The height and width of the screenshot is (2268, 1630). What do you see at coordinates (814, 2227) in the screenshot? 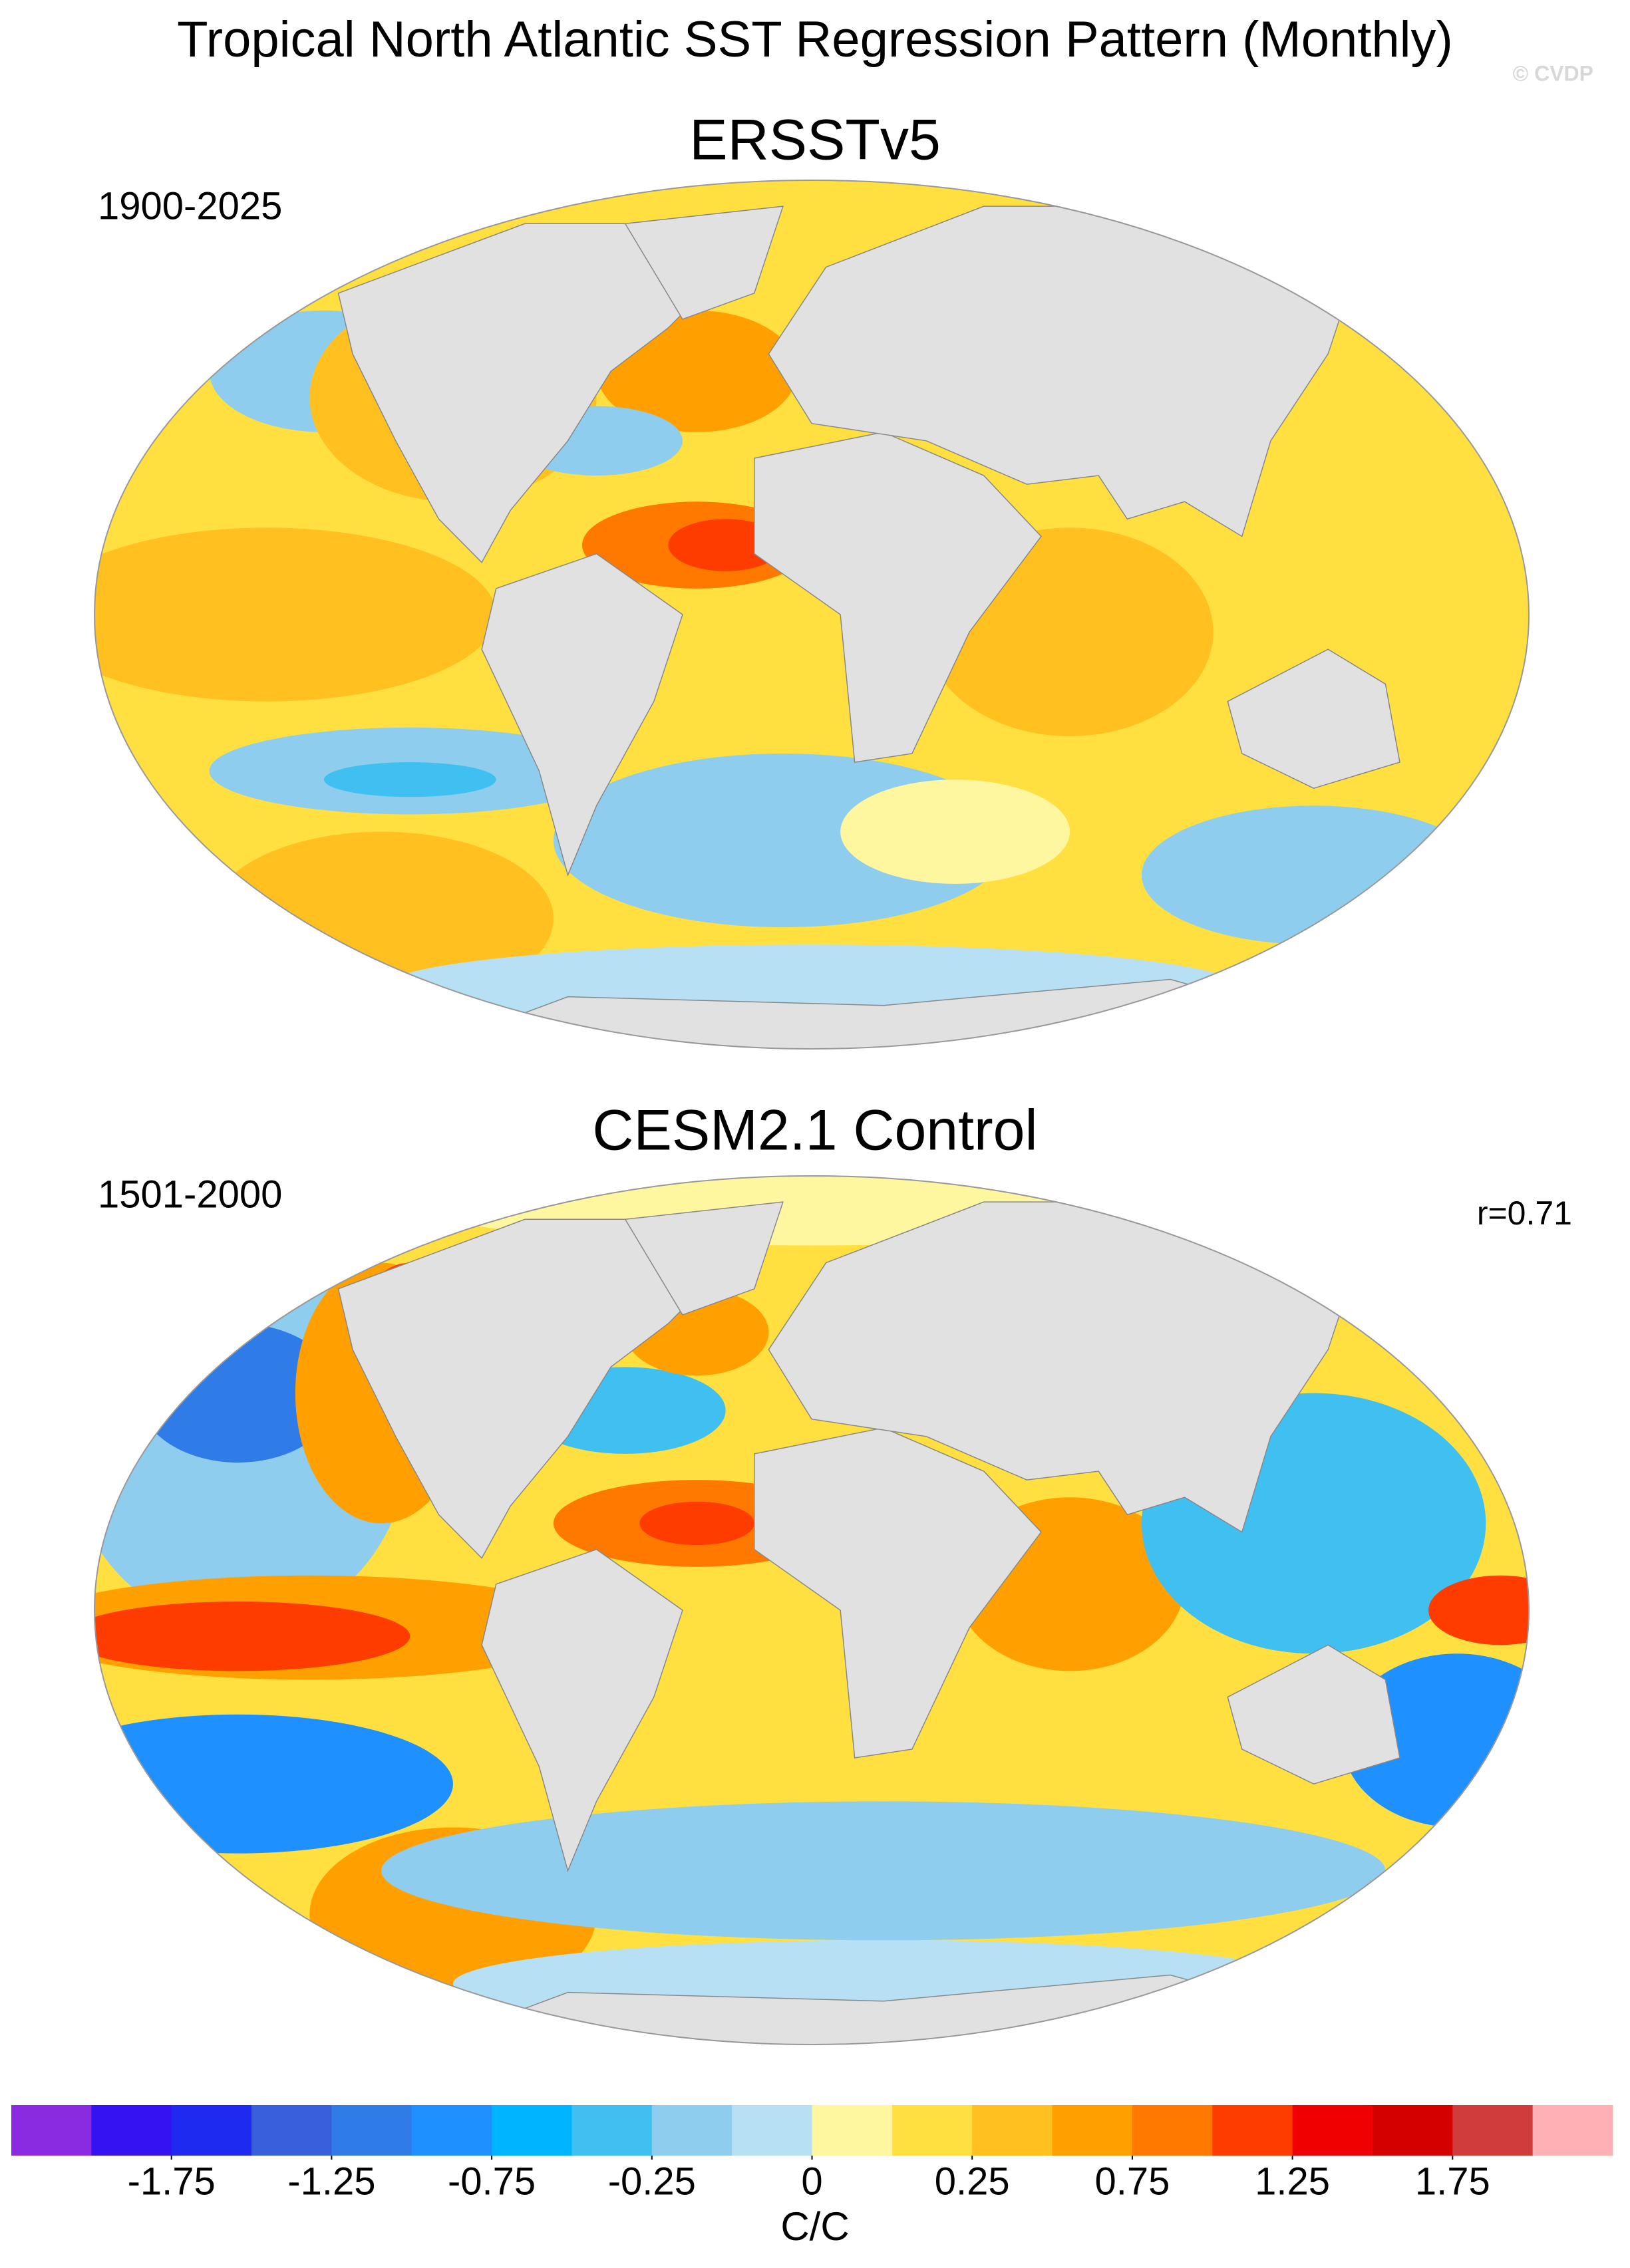
I see `colorbar-label: C/C` at bounding box center [814, 2227].